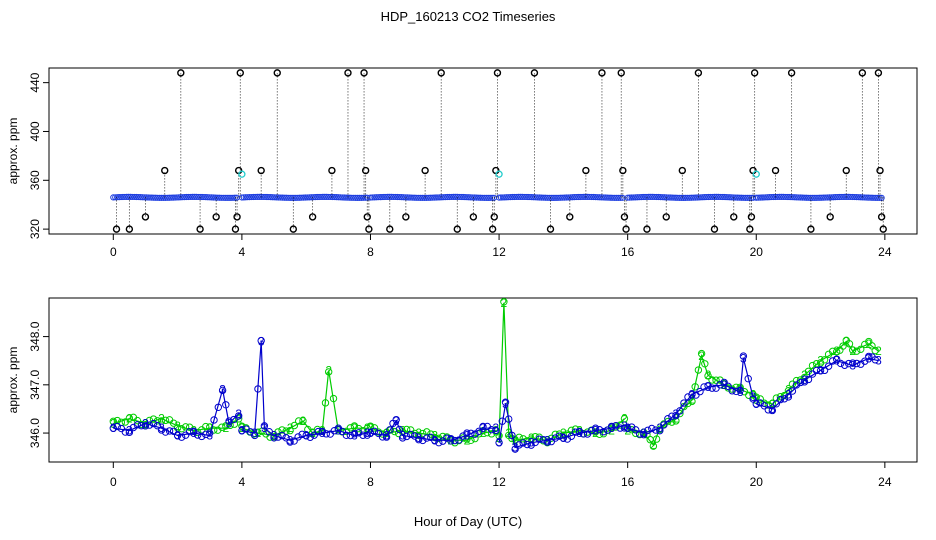  I want to click on bottom-x-tick-label: 24, so click(885, 482).